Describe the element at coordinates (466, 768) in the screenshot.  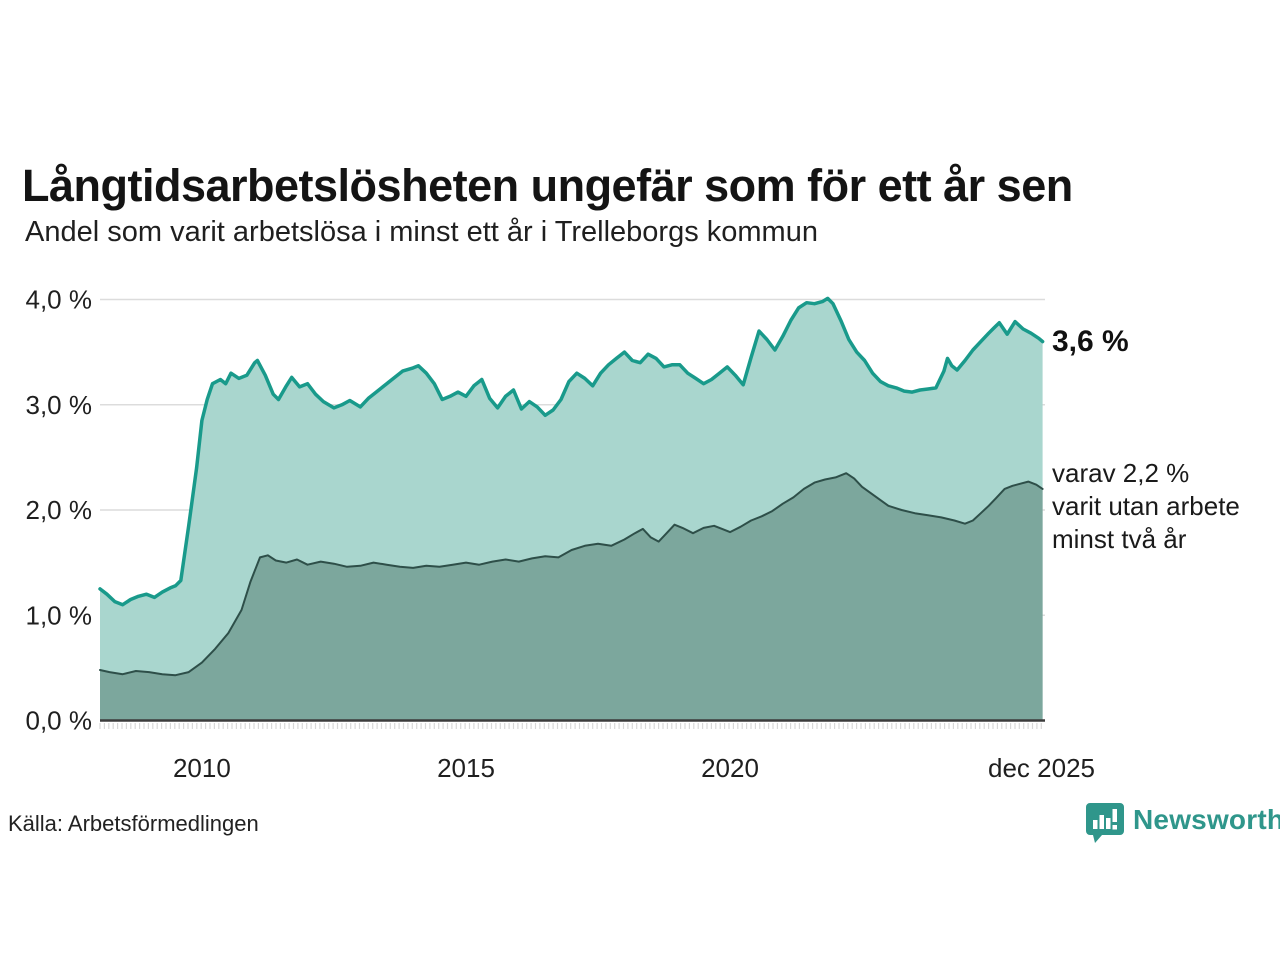
I see `x-axis-label: 2015` at that location.